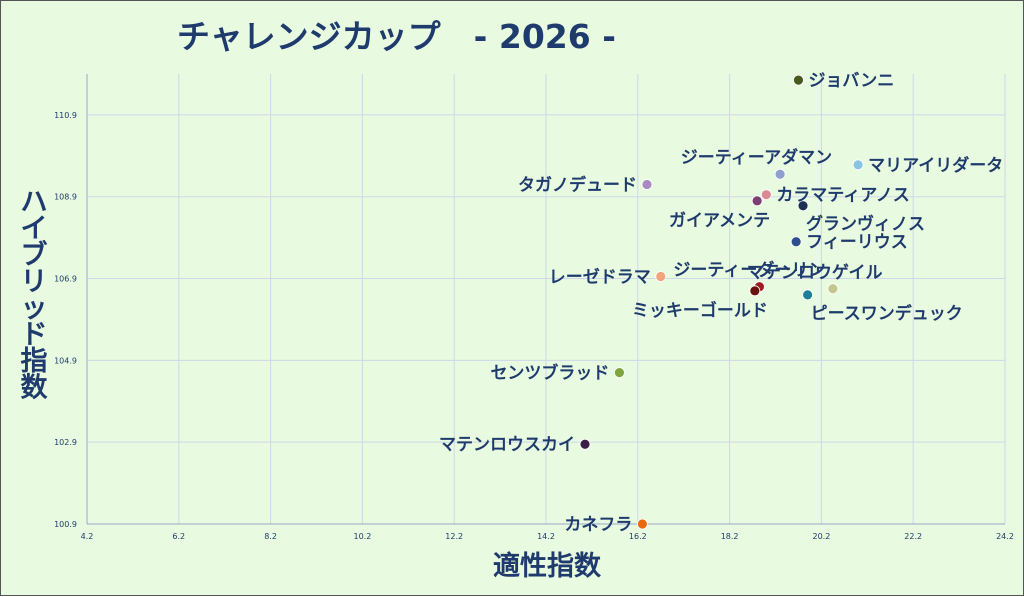  I want to click on point-label: レーゼドラマ, so click(600, 277).